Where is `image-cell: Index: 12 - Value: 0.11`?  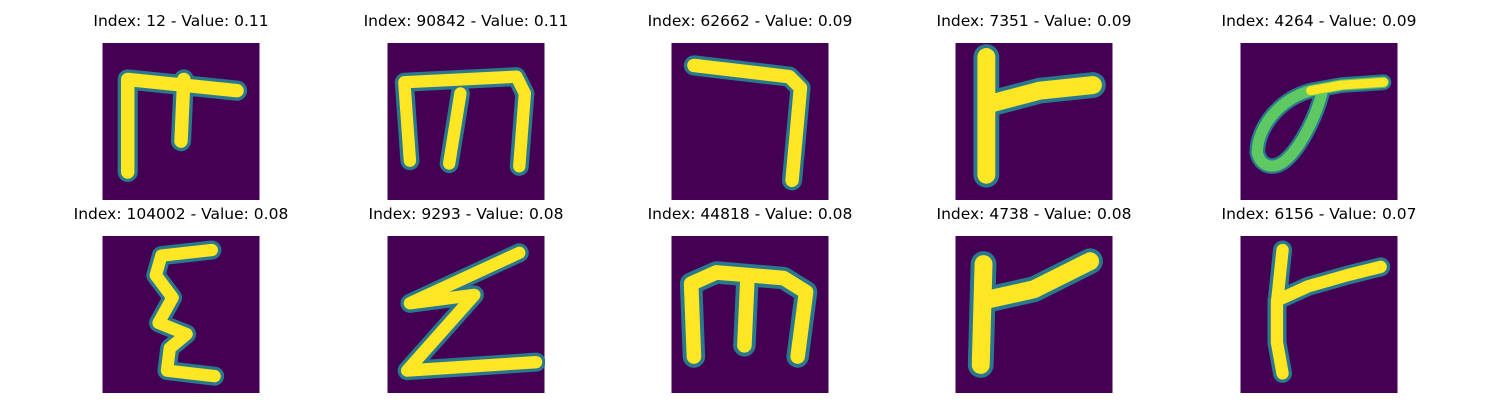 image-cell: Index: 12 - Value: 0.11 is located at coordinates (181, 104).